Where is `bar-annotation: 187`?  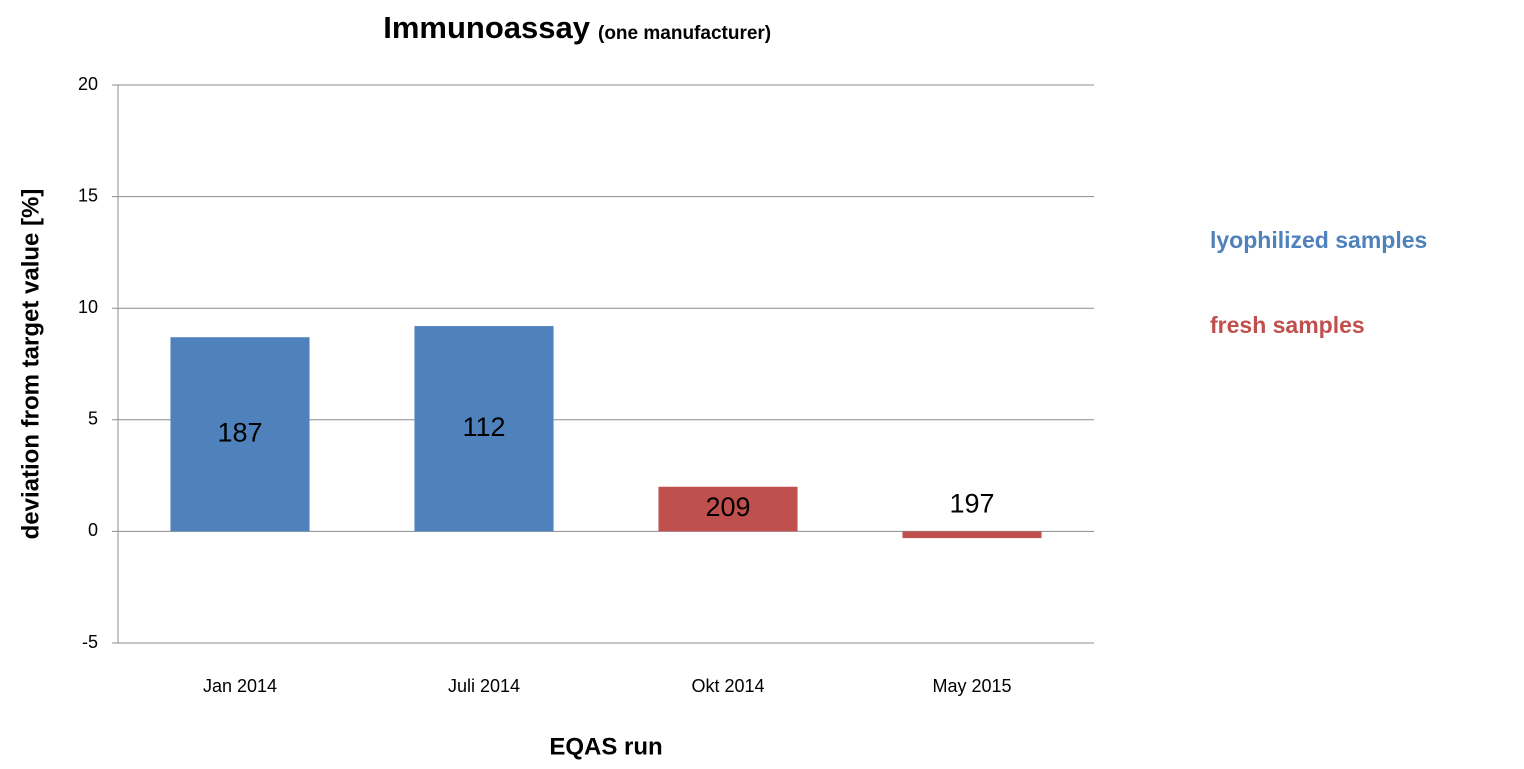
bar-annotation: 187 is located at coordinates (239, 432).